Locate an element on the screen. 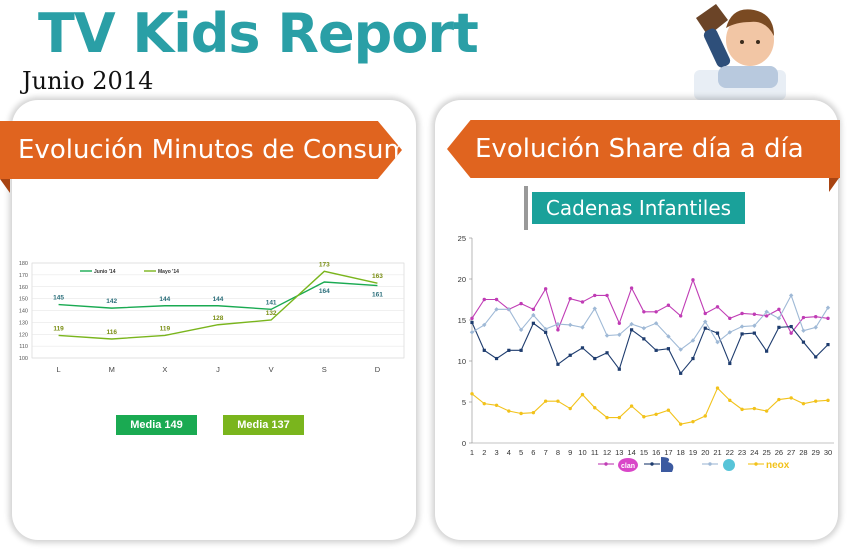  x-tick-label: 13 is located at coordinates (619, 452).